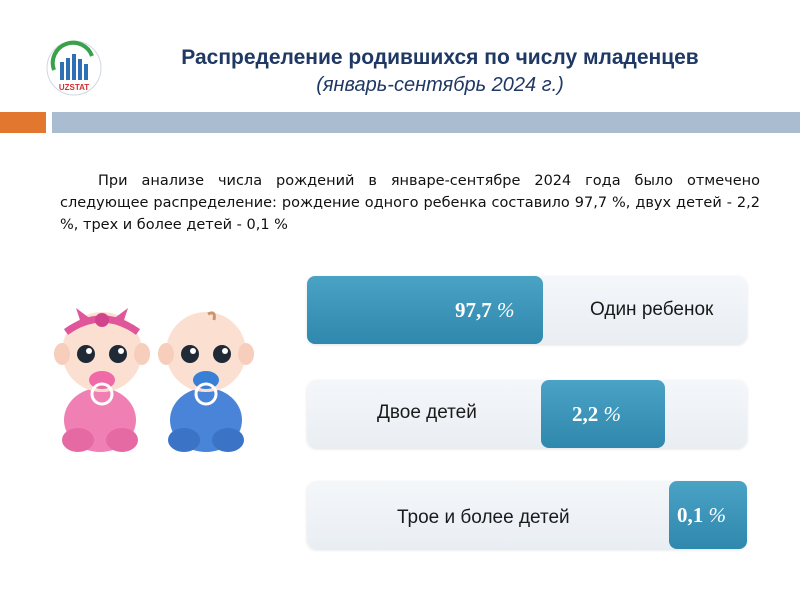  Describe the element at coordinates (154, 380) in the screenshot. I see `babies-illustration` at that location.